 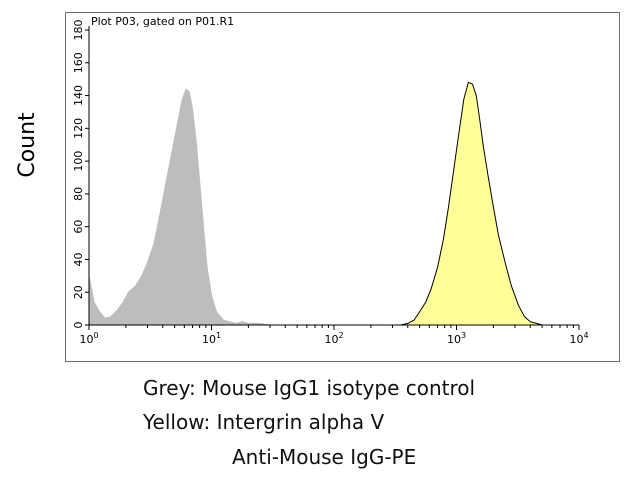 I want to click on x-tick-label: 102, so click(x=333, y=338).